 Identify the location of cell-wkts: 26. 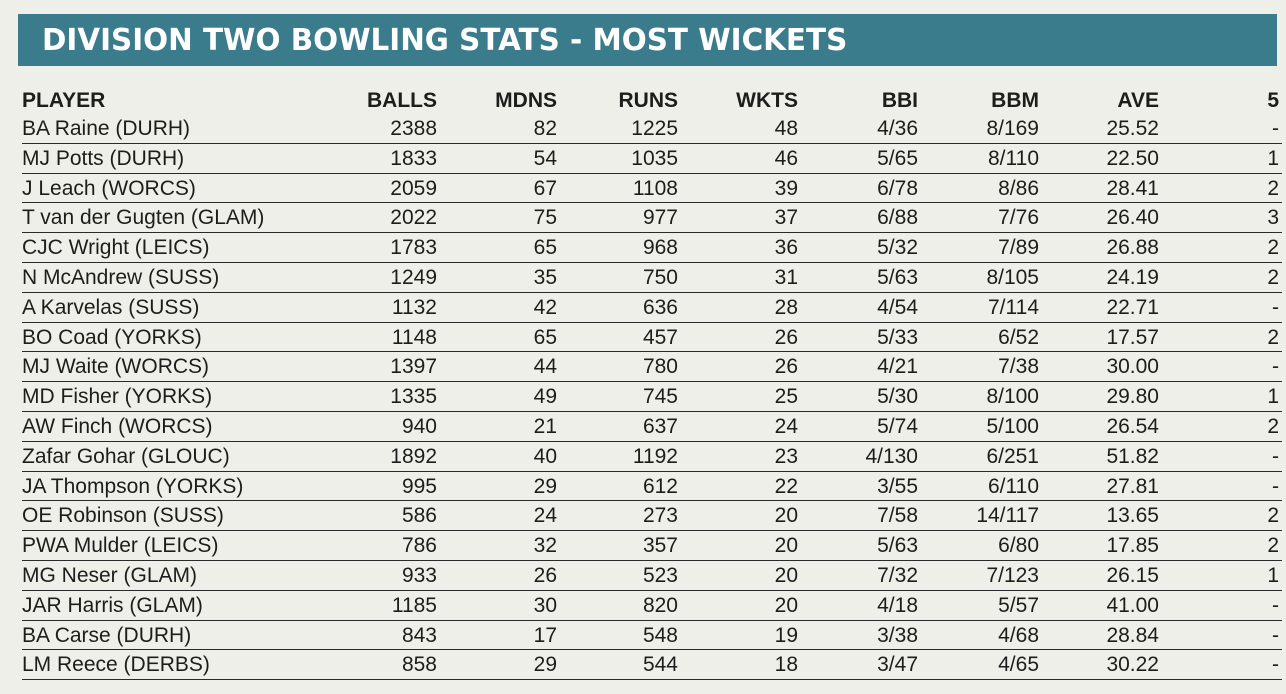
(786, 337).